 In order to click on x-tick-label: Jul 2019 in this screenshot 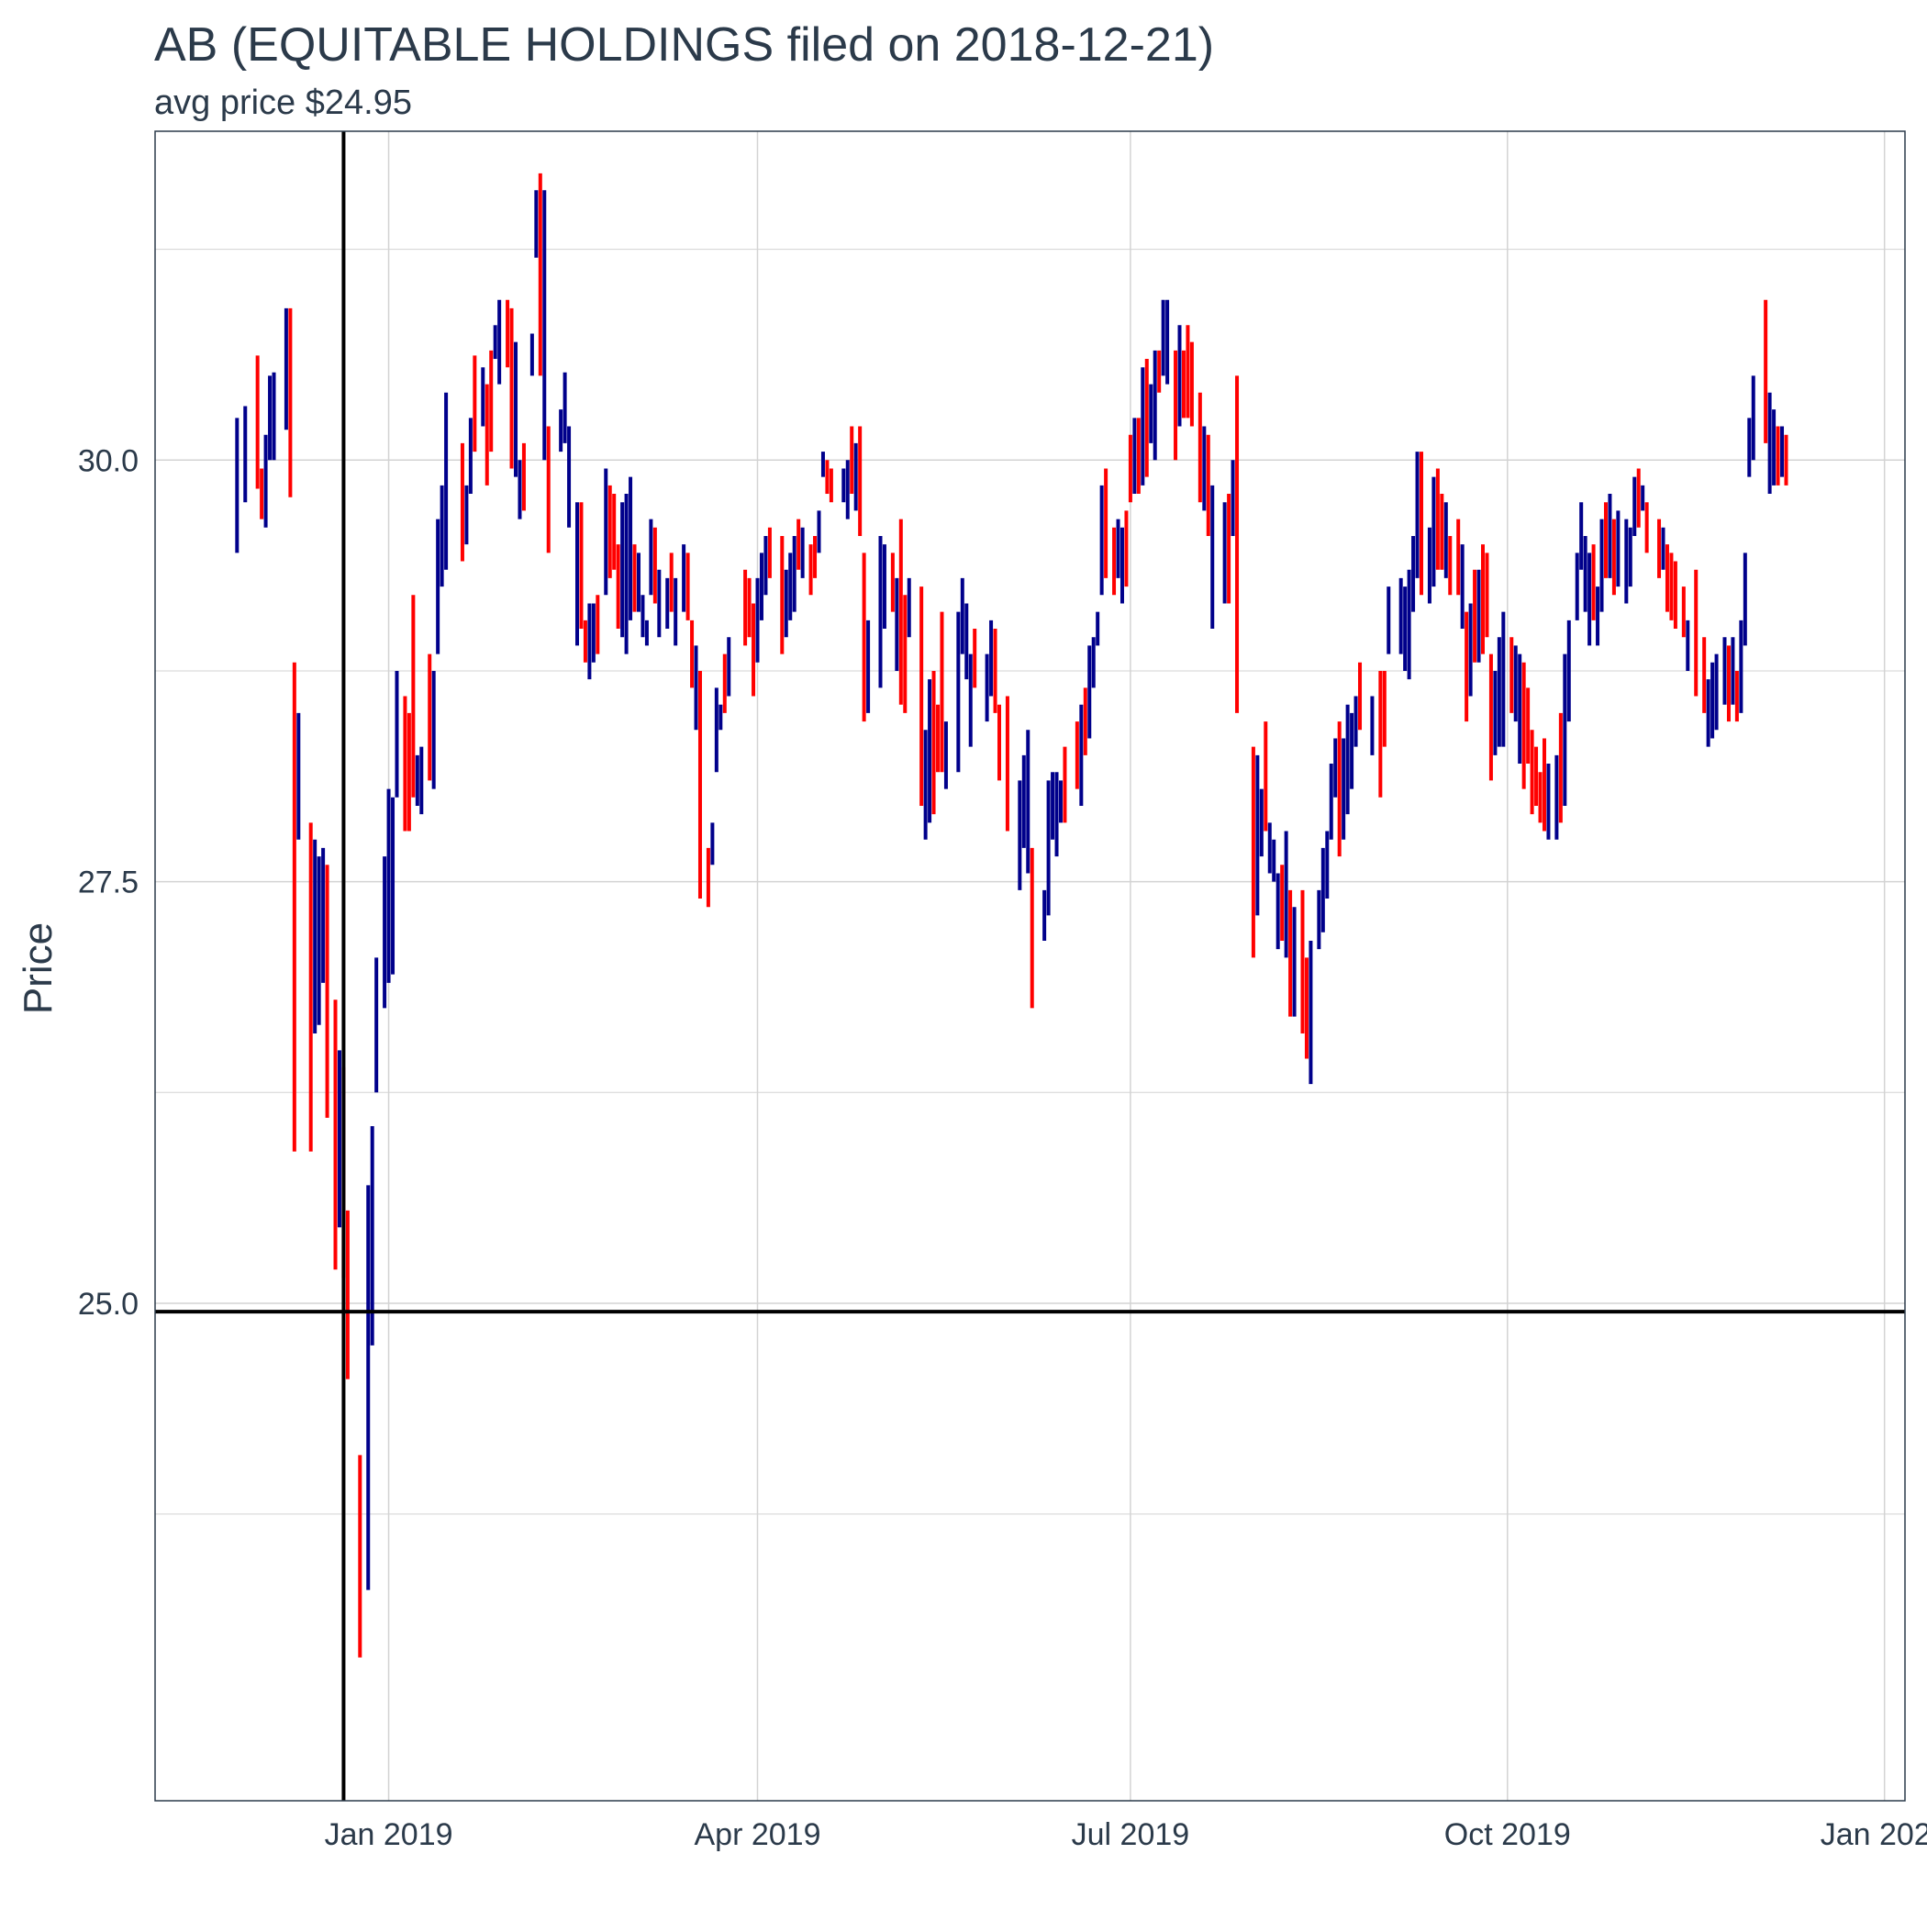, I will do `click(1131, 1834)`.